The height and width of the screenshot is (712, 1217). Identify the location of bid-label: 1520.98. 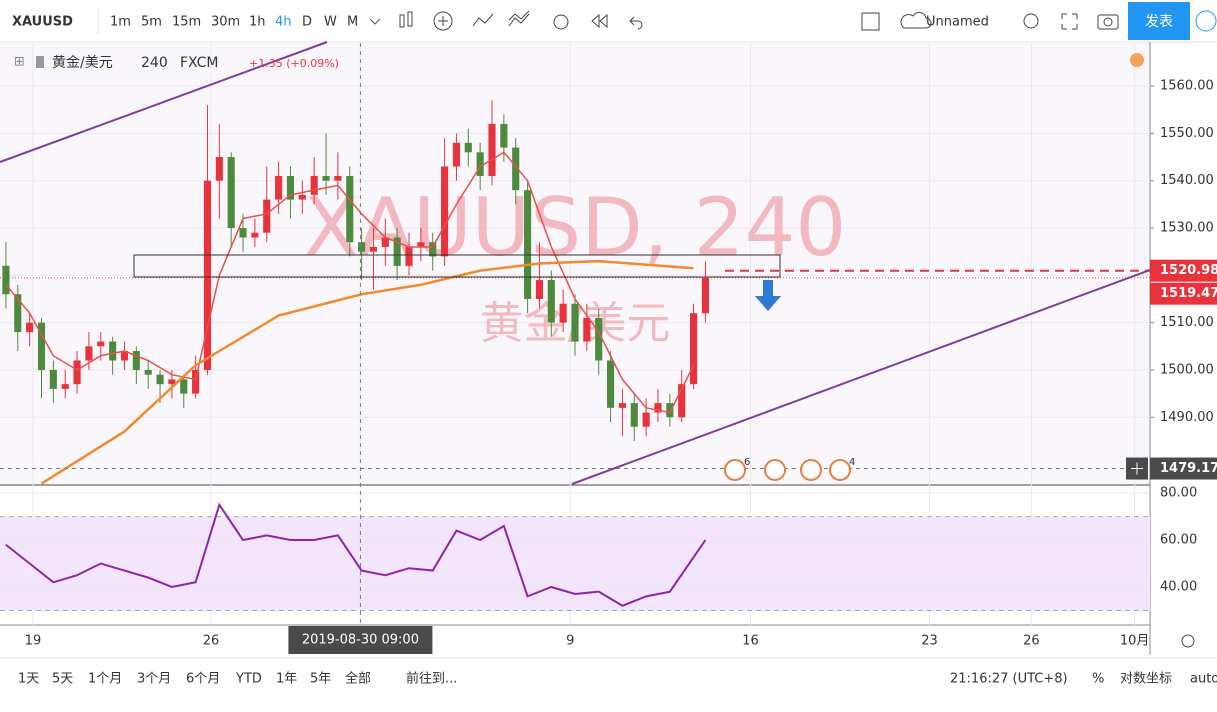
(1188, 270).